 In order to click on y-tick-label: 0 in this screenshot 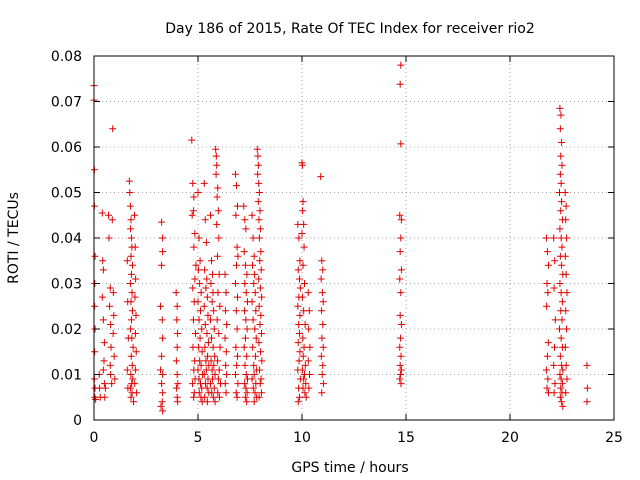, I will do `click(77, 421)`.